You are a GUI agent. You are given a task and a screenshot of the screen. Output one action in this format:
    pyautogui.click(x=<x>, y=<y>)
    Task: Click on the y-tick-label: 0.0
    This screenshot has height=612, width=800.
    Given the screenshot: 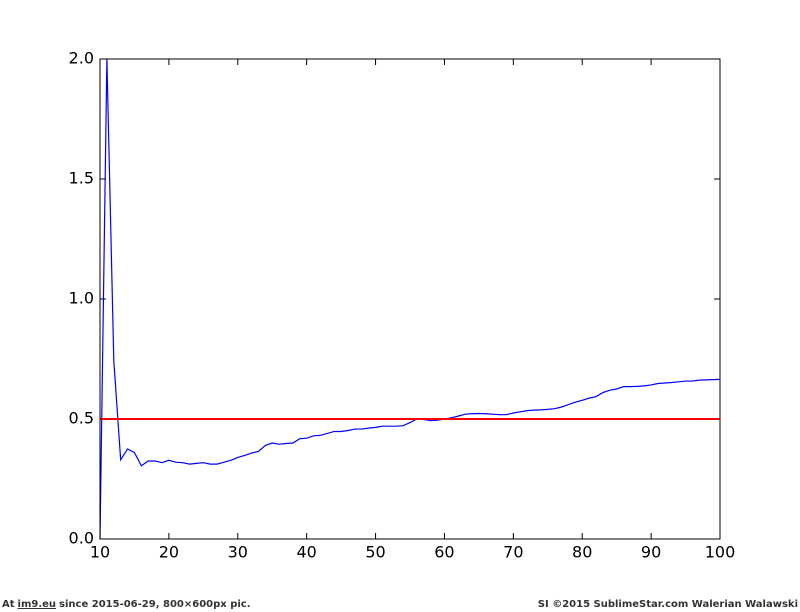 What is the action you would take?
    pyautogui.click(x=81, y=538)
    